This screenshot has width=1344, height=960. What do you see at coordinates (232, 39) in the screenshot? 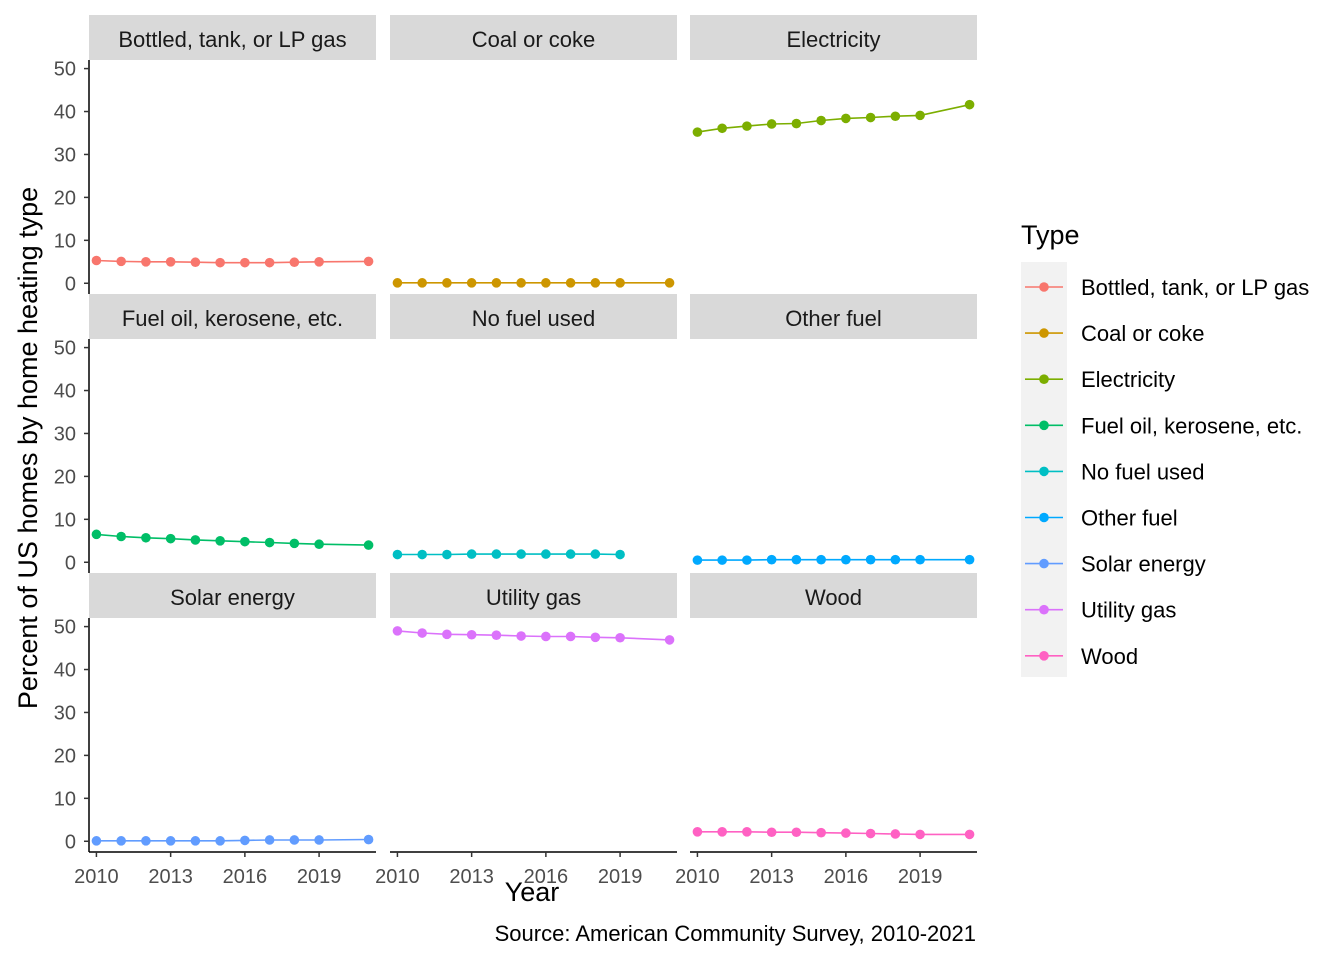
I see `facet-strip-label: Bottled, tank, or LP gas` at bounding box center [232, 39].